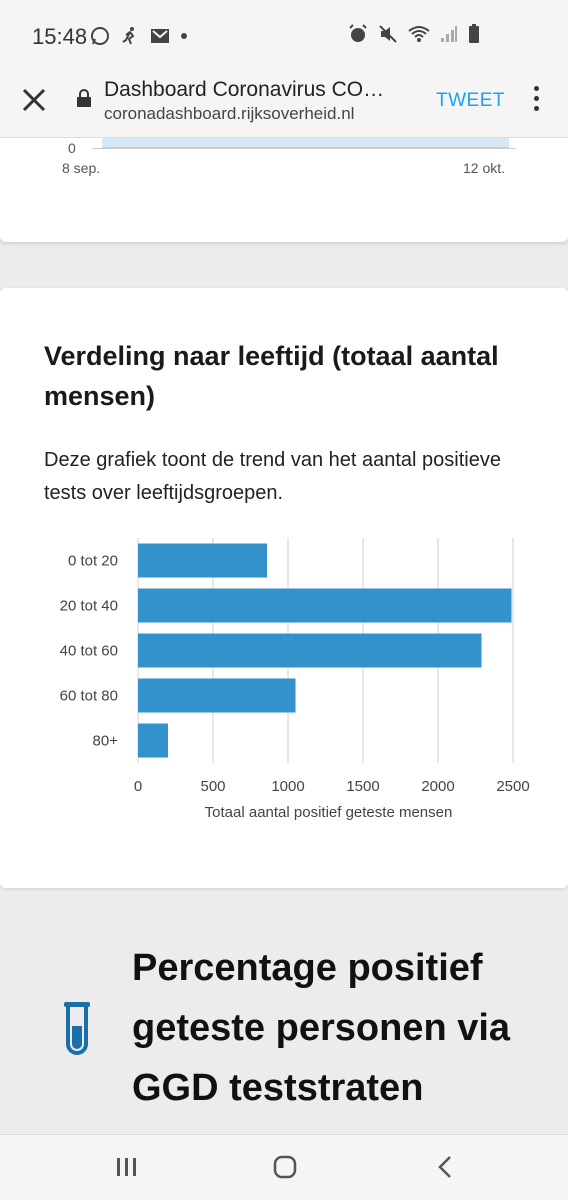 This screenshot has height=1200, width=568. I want to click on x-tick-label: 1000, so click(287, 786).